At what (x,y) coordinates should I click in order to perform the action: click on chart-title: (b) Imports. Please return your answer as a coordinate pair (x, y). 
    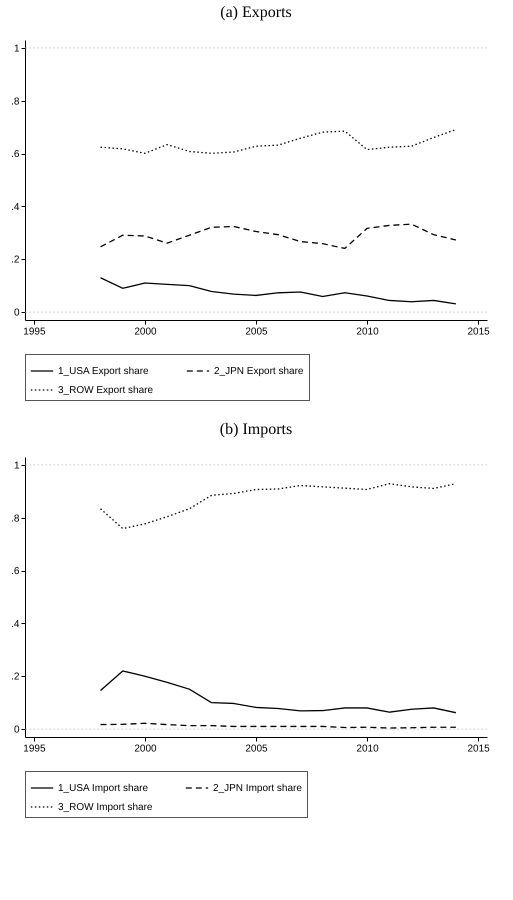
    Looking at the image, I should click on (256, 429).